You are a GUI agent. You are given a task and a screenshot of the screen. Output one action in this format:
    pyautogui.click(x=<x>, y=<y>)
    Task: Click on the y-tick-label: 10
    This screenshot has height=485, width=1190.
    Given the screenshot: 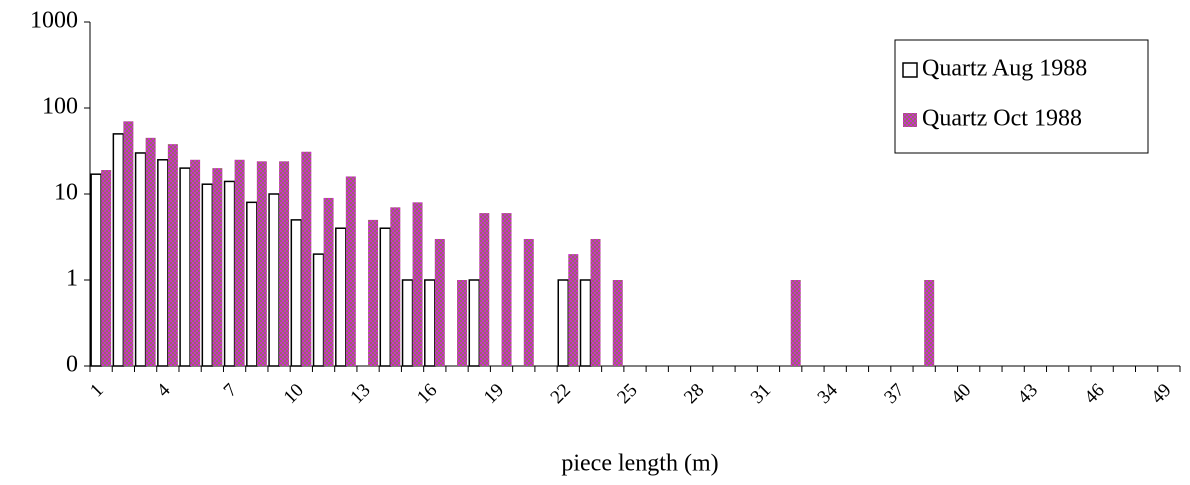 What is the action you would take?
    pyautogui.click(x=66, y=193)
    